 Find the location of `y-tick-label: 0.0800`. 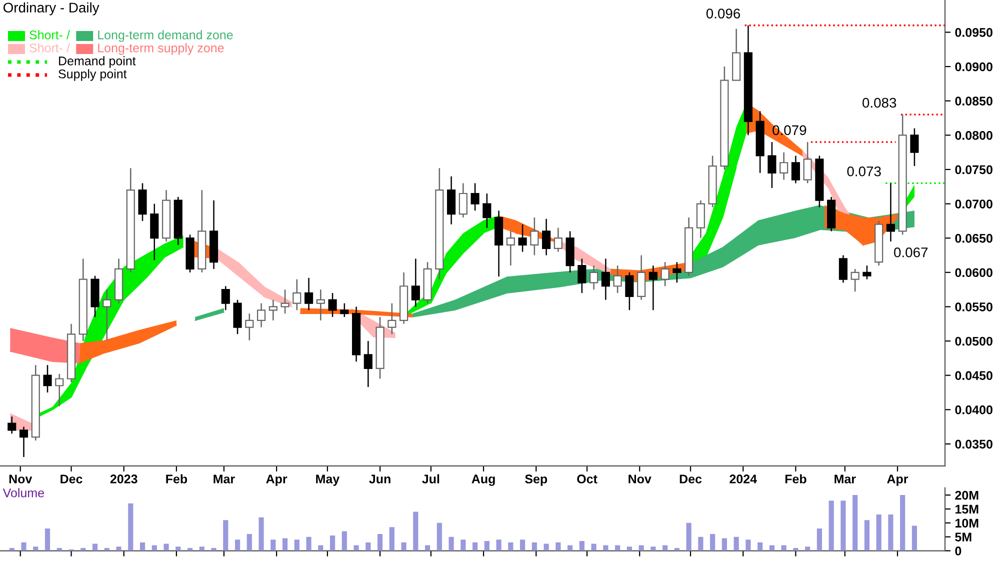

y-tick-label: 0.0800 is located at coordinates (973, 135).